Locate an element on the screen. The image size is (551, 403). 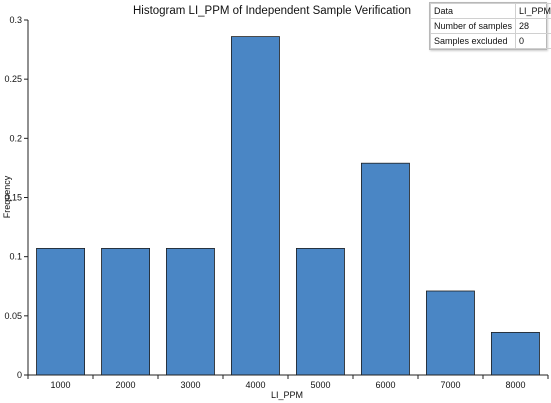
summary-value: 0 is located at coordinates (533, 41).